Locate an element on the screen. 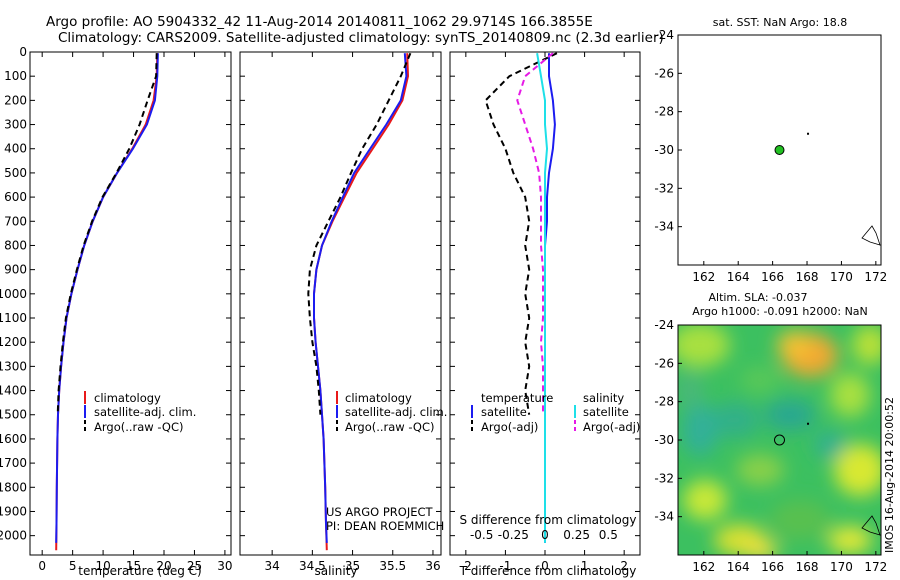  sst-map-xtick-label: 166 is located at coordinates (772, 277).